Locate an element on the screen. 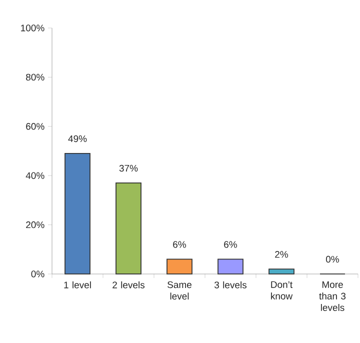 The image size is (360, 343). data-label: 2% is located at coordinates (281, 254).